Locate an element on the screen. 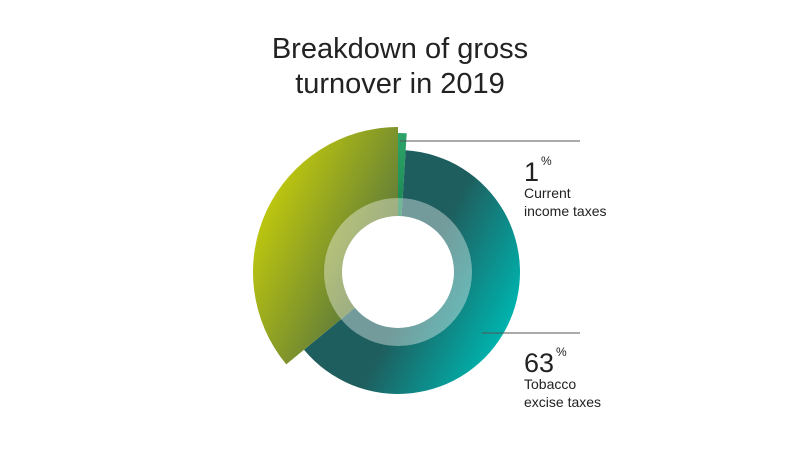 This screenshot has height=450, width=800. donut-hole is located at coordinates (398, 272).